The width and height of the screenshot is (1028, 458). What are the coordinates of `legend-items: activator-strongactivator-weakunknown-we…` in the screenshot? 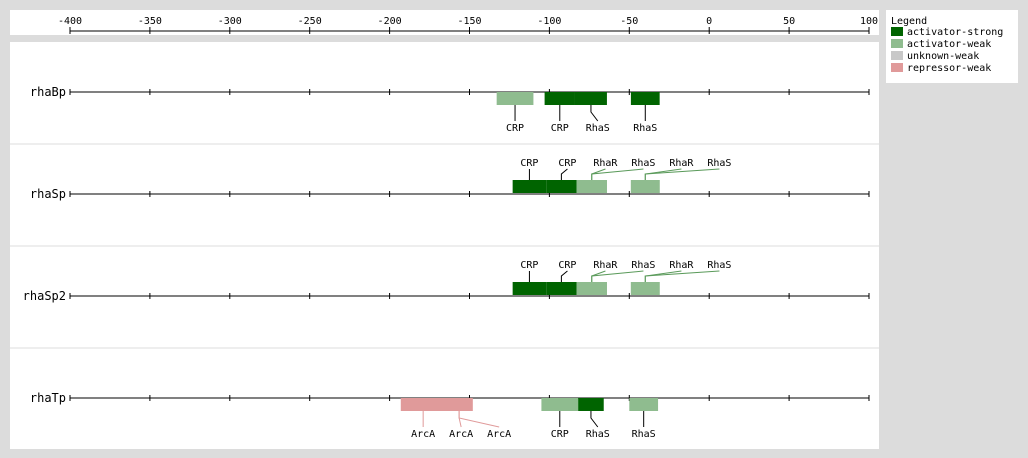 It's located at (947, 50).